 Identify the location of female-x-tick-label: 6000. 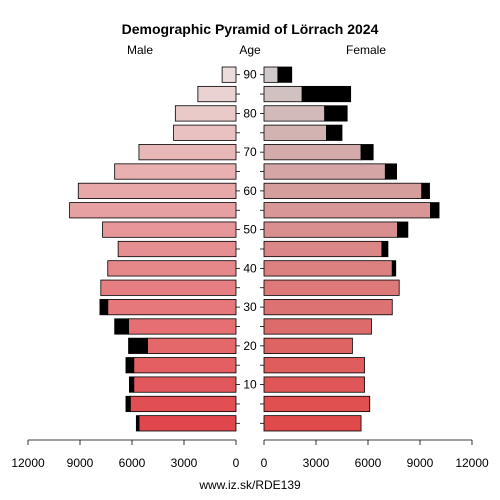
(368, 463).